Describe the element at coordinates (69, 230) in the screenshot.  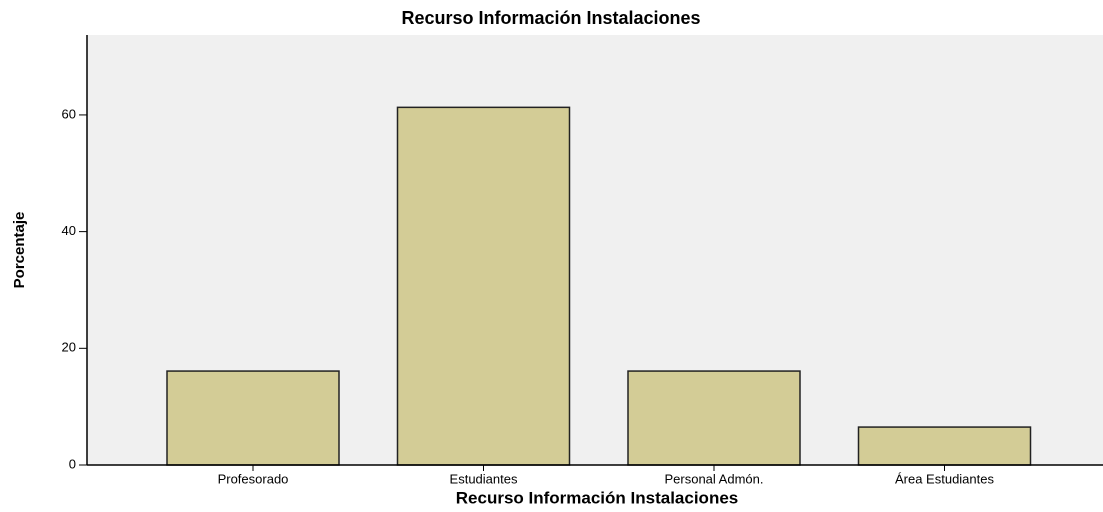
I see `y-tick-label: 40` at that location.